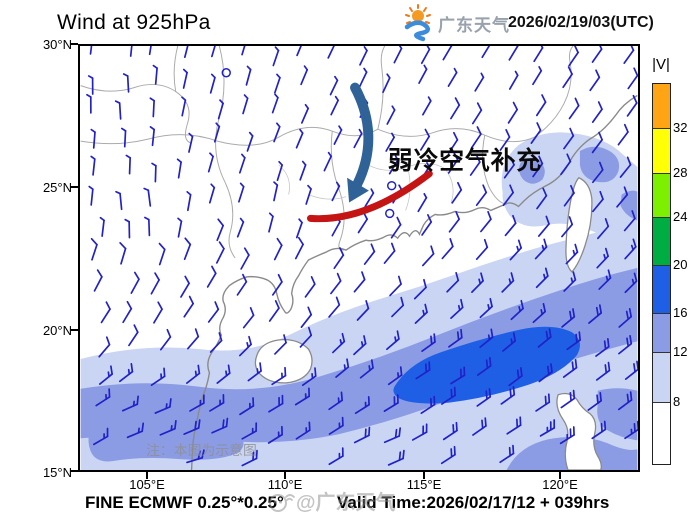 The height and width of the screenshot is (525, 690). I want to click on colorbar-tick-label: 28, so click(680, 172).